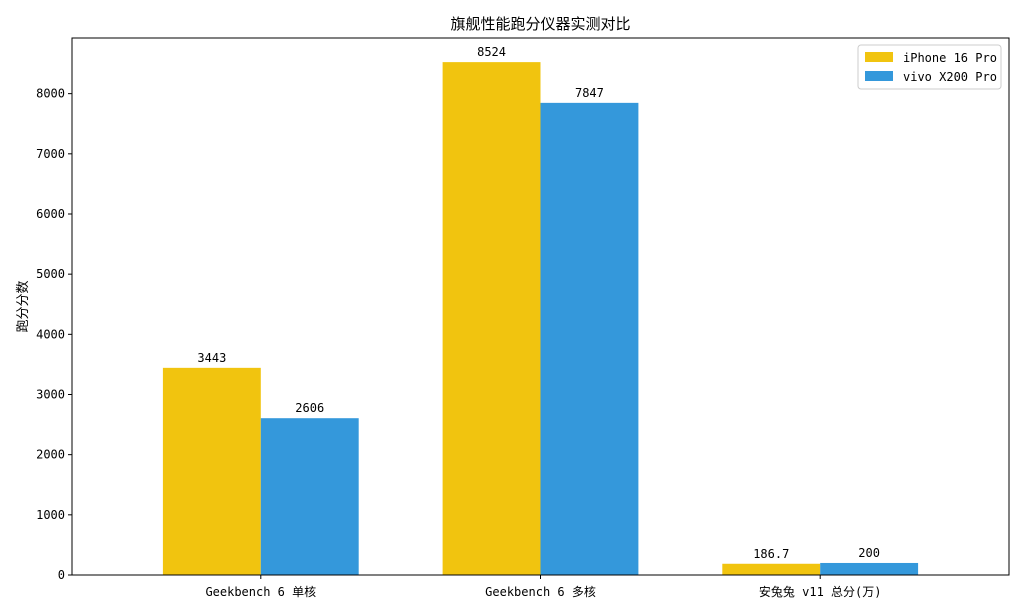  What do you see at coordinates (23, 306) in the screenshot?
I see `y-axis-label: 跑分分数` at bounding box center [23, 306].